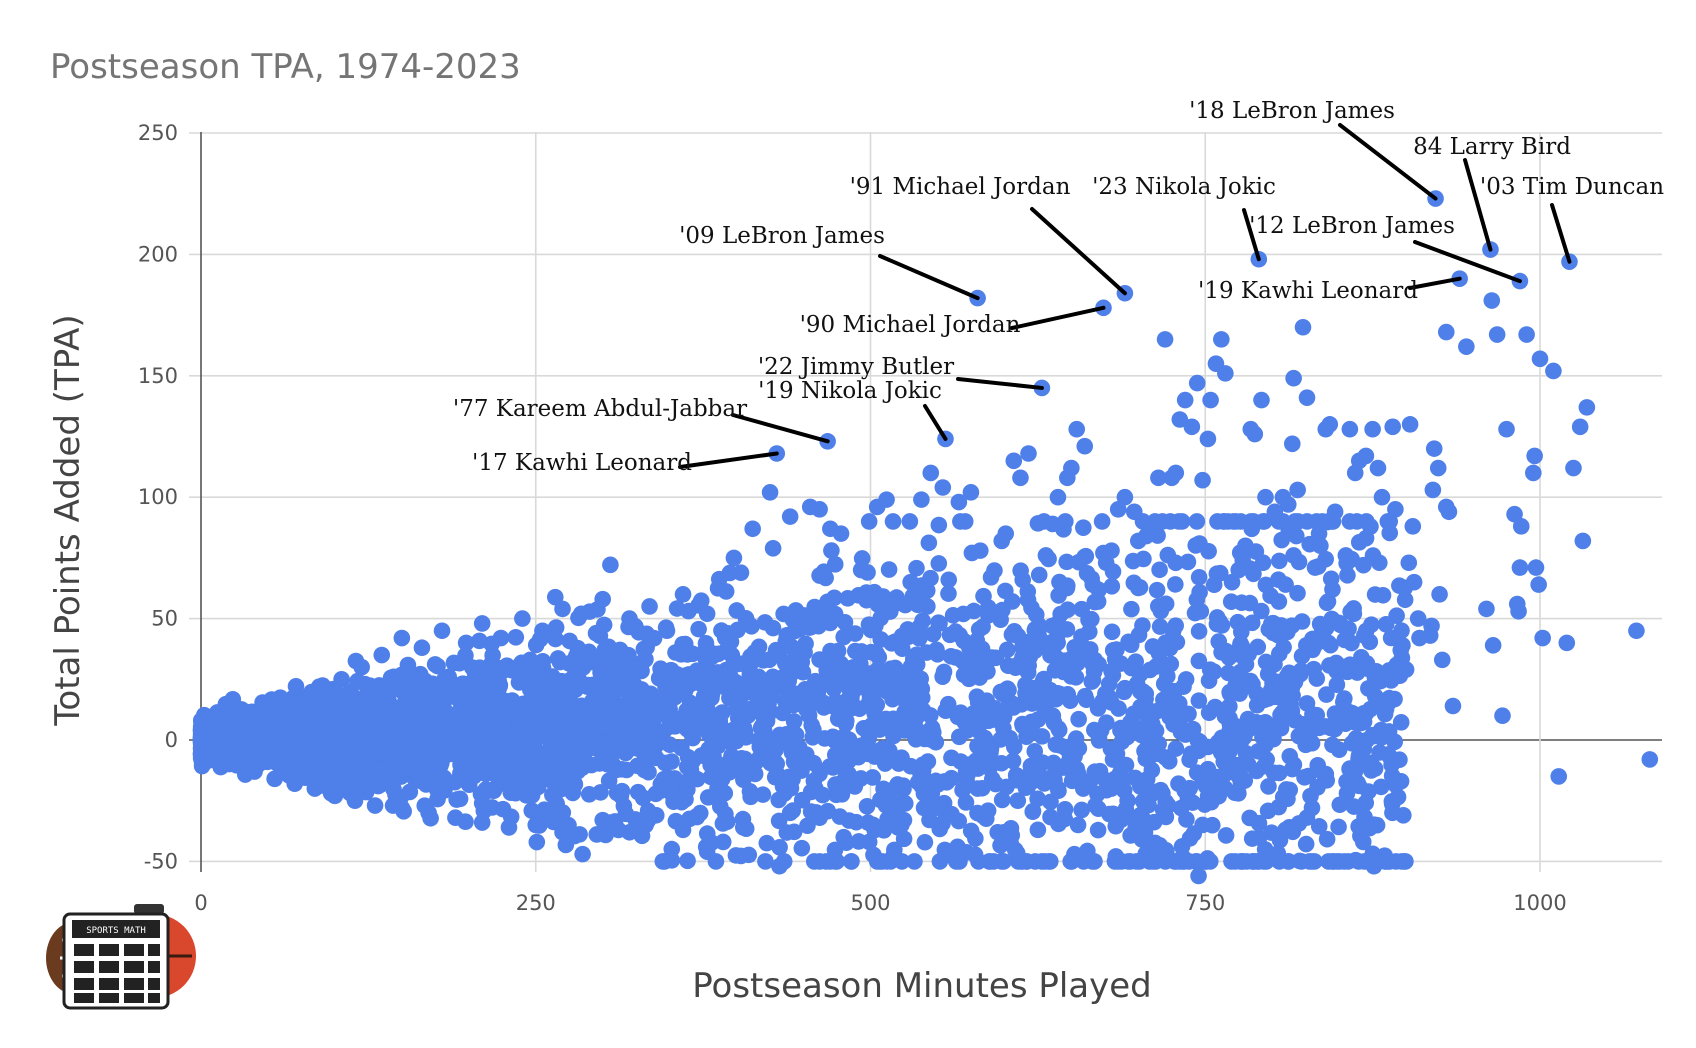  I want to click on annotation-label: '19 Nikola Jokic, so click(850, 391).